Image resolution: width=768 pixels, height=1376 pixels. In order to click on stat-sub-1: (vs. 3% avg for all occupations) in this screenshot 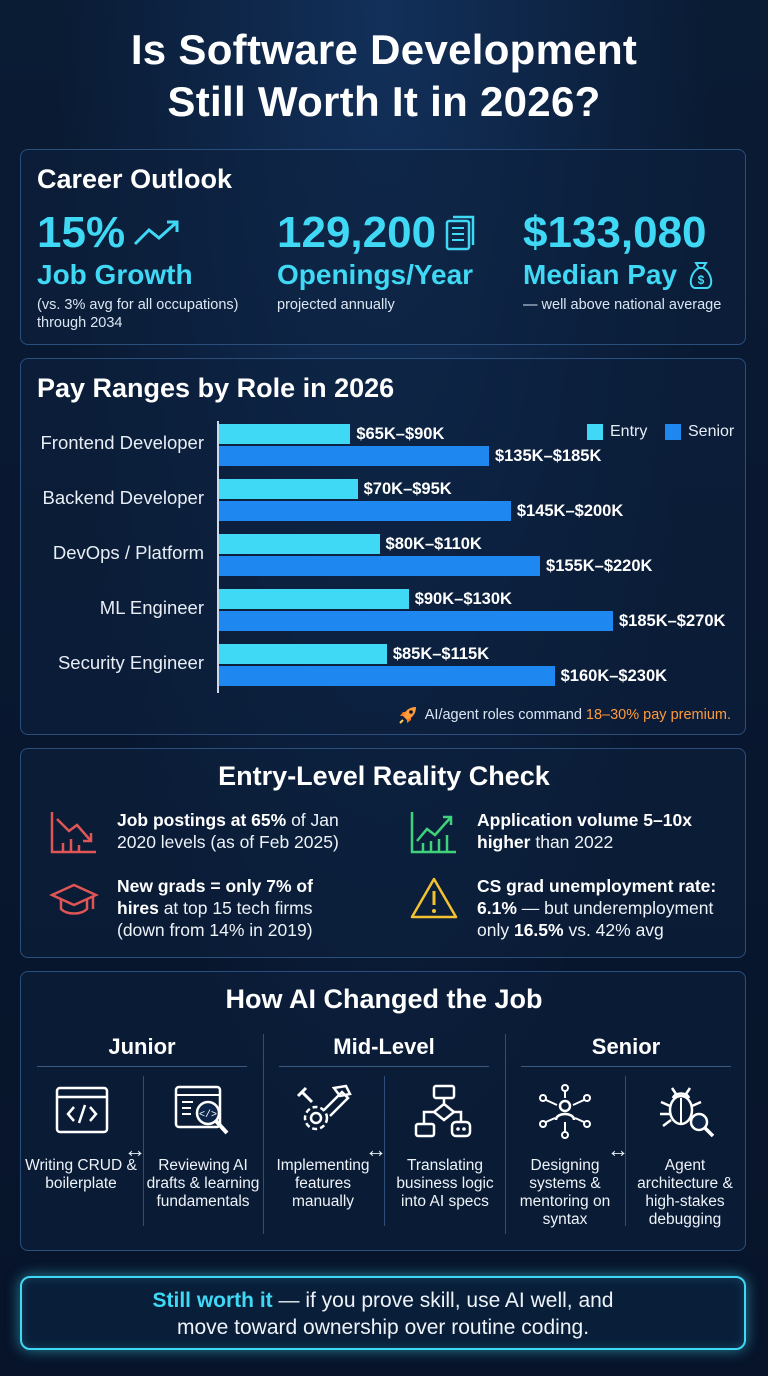, I will do `click(138, 305)`.